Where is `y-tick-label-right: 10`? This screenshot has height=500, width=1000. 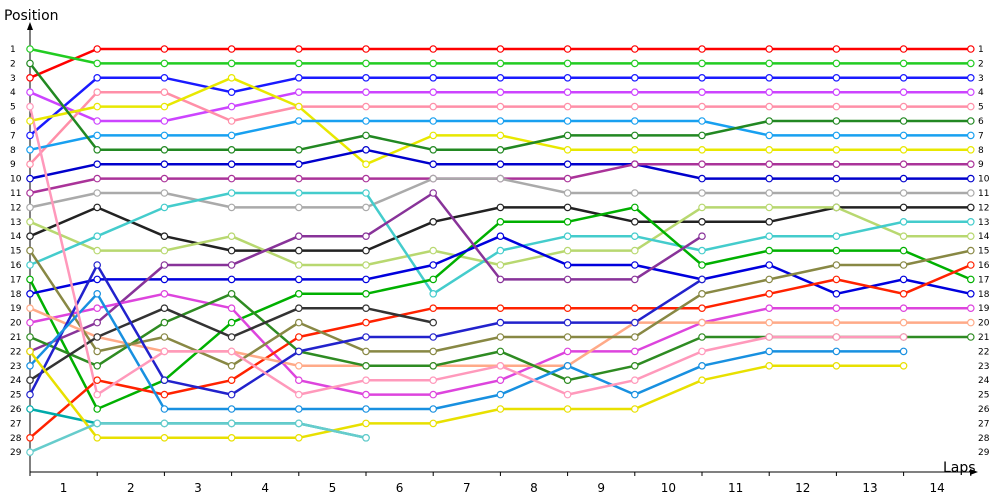
y-tick-label-right: 10 is located at coordinates (984, 180).